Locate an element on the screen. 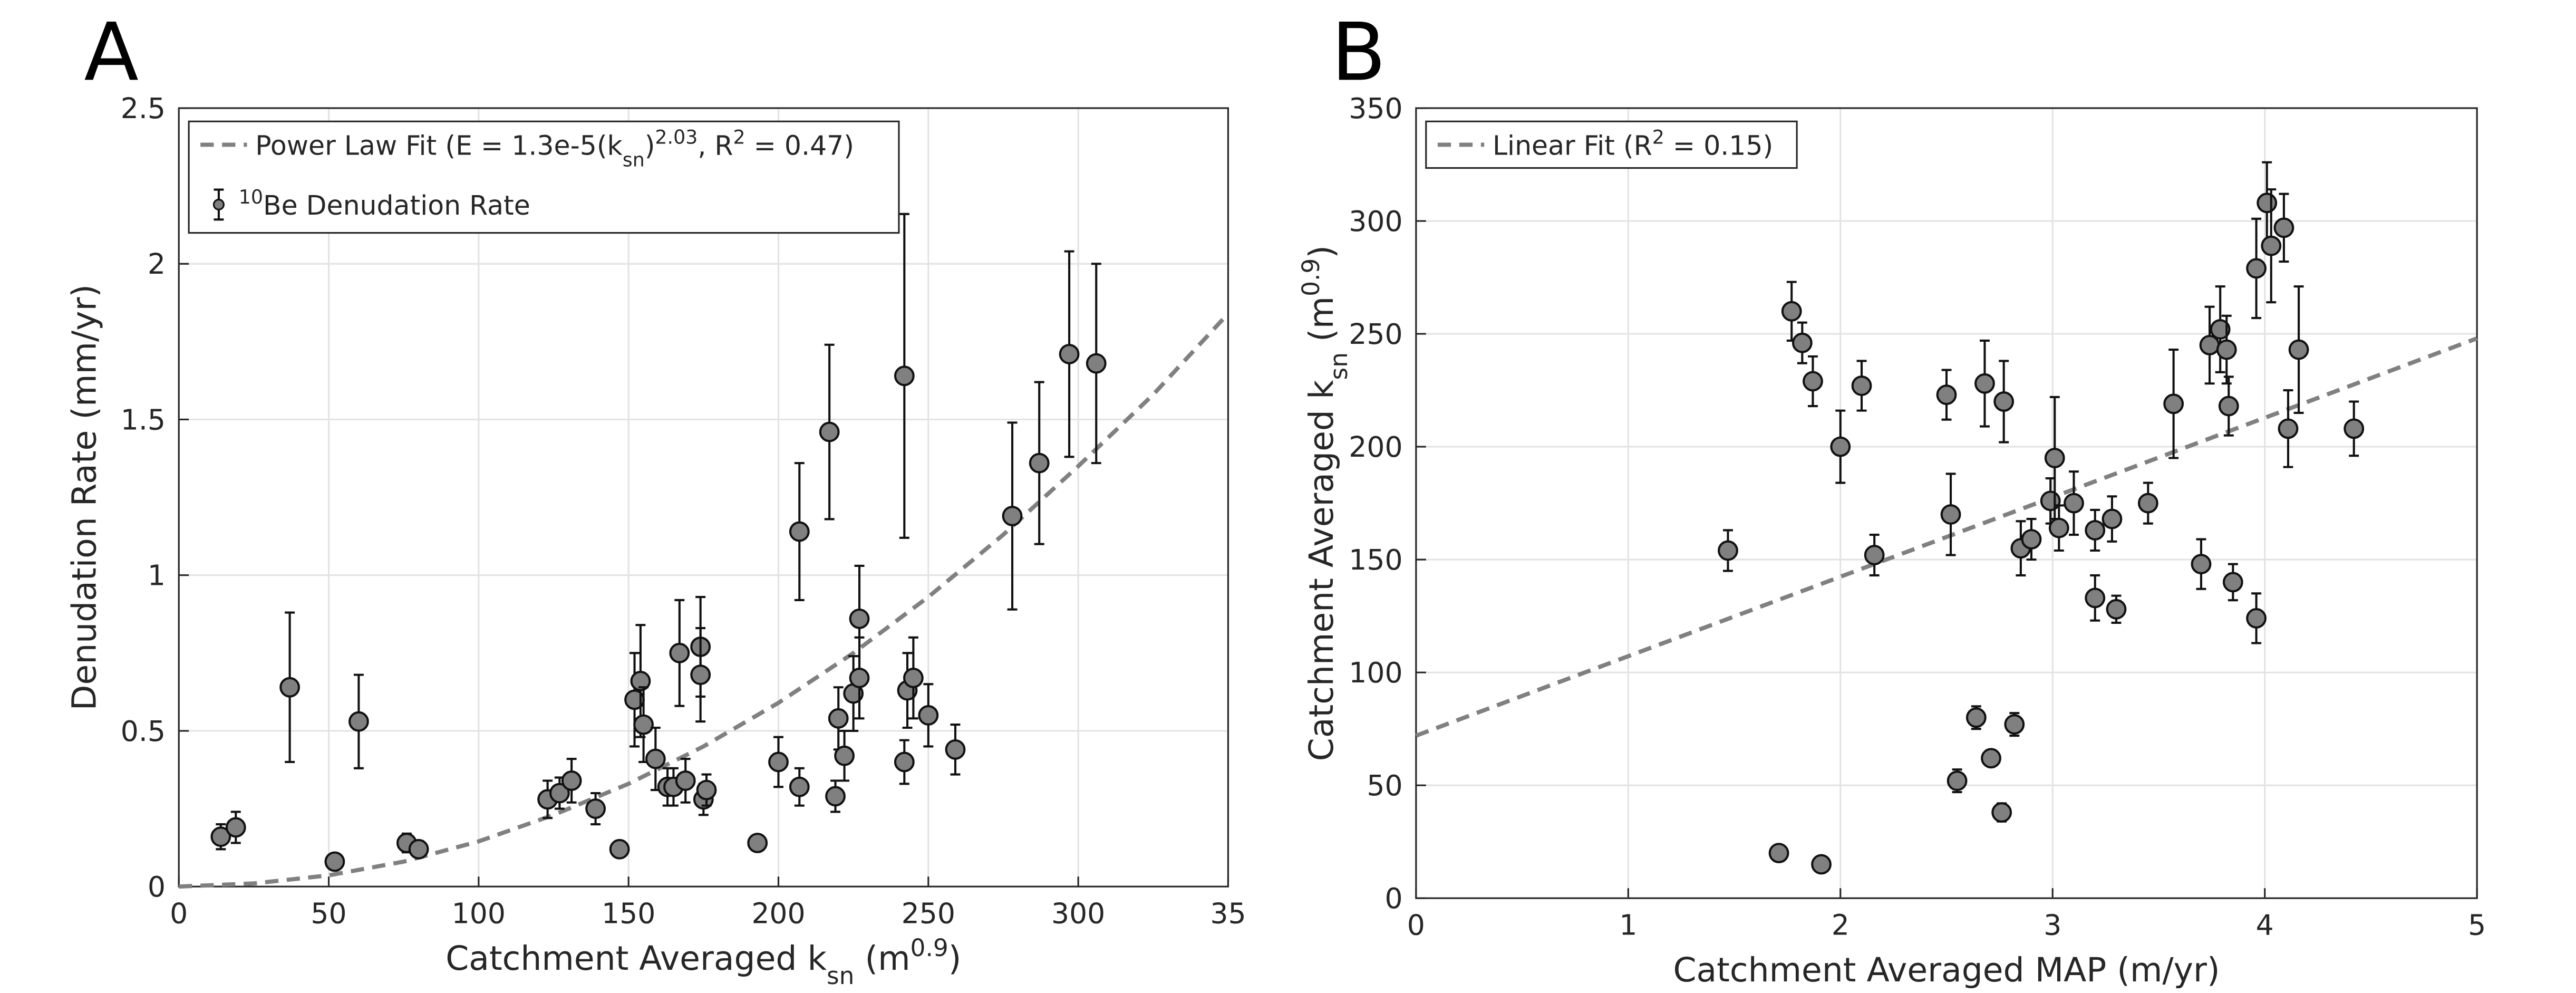 This screenshot has height=993, width=2576. y-axis-label: Catchment Averaged ksn (m0.9) is located at coordinates (1325, 503).